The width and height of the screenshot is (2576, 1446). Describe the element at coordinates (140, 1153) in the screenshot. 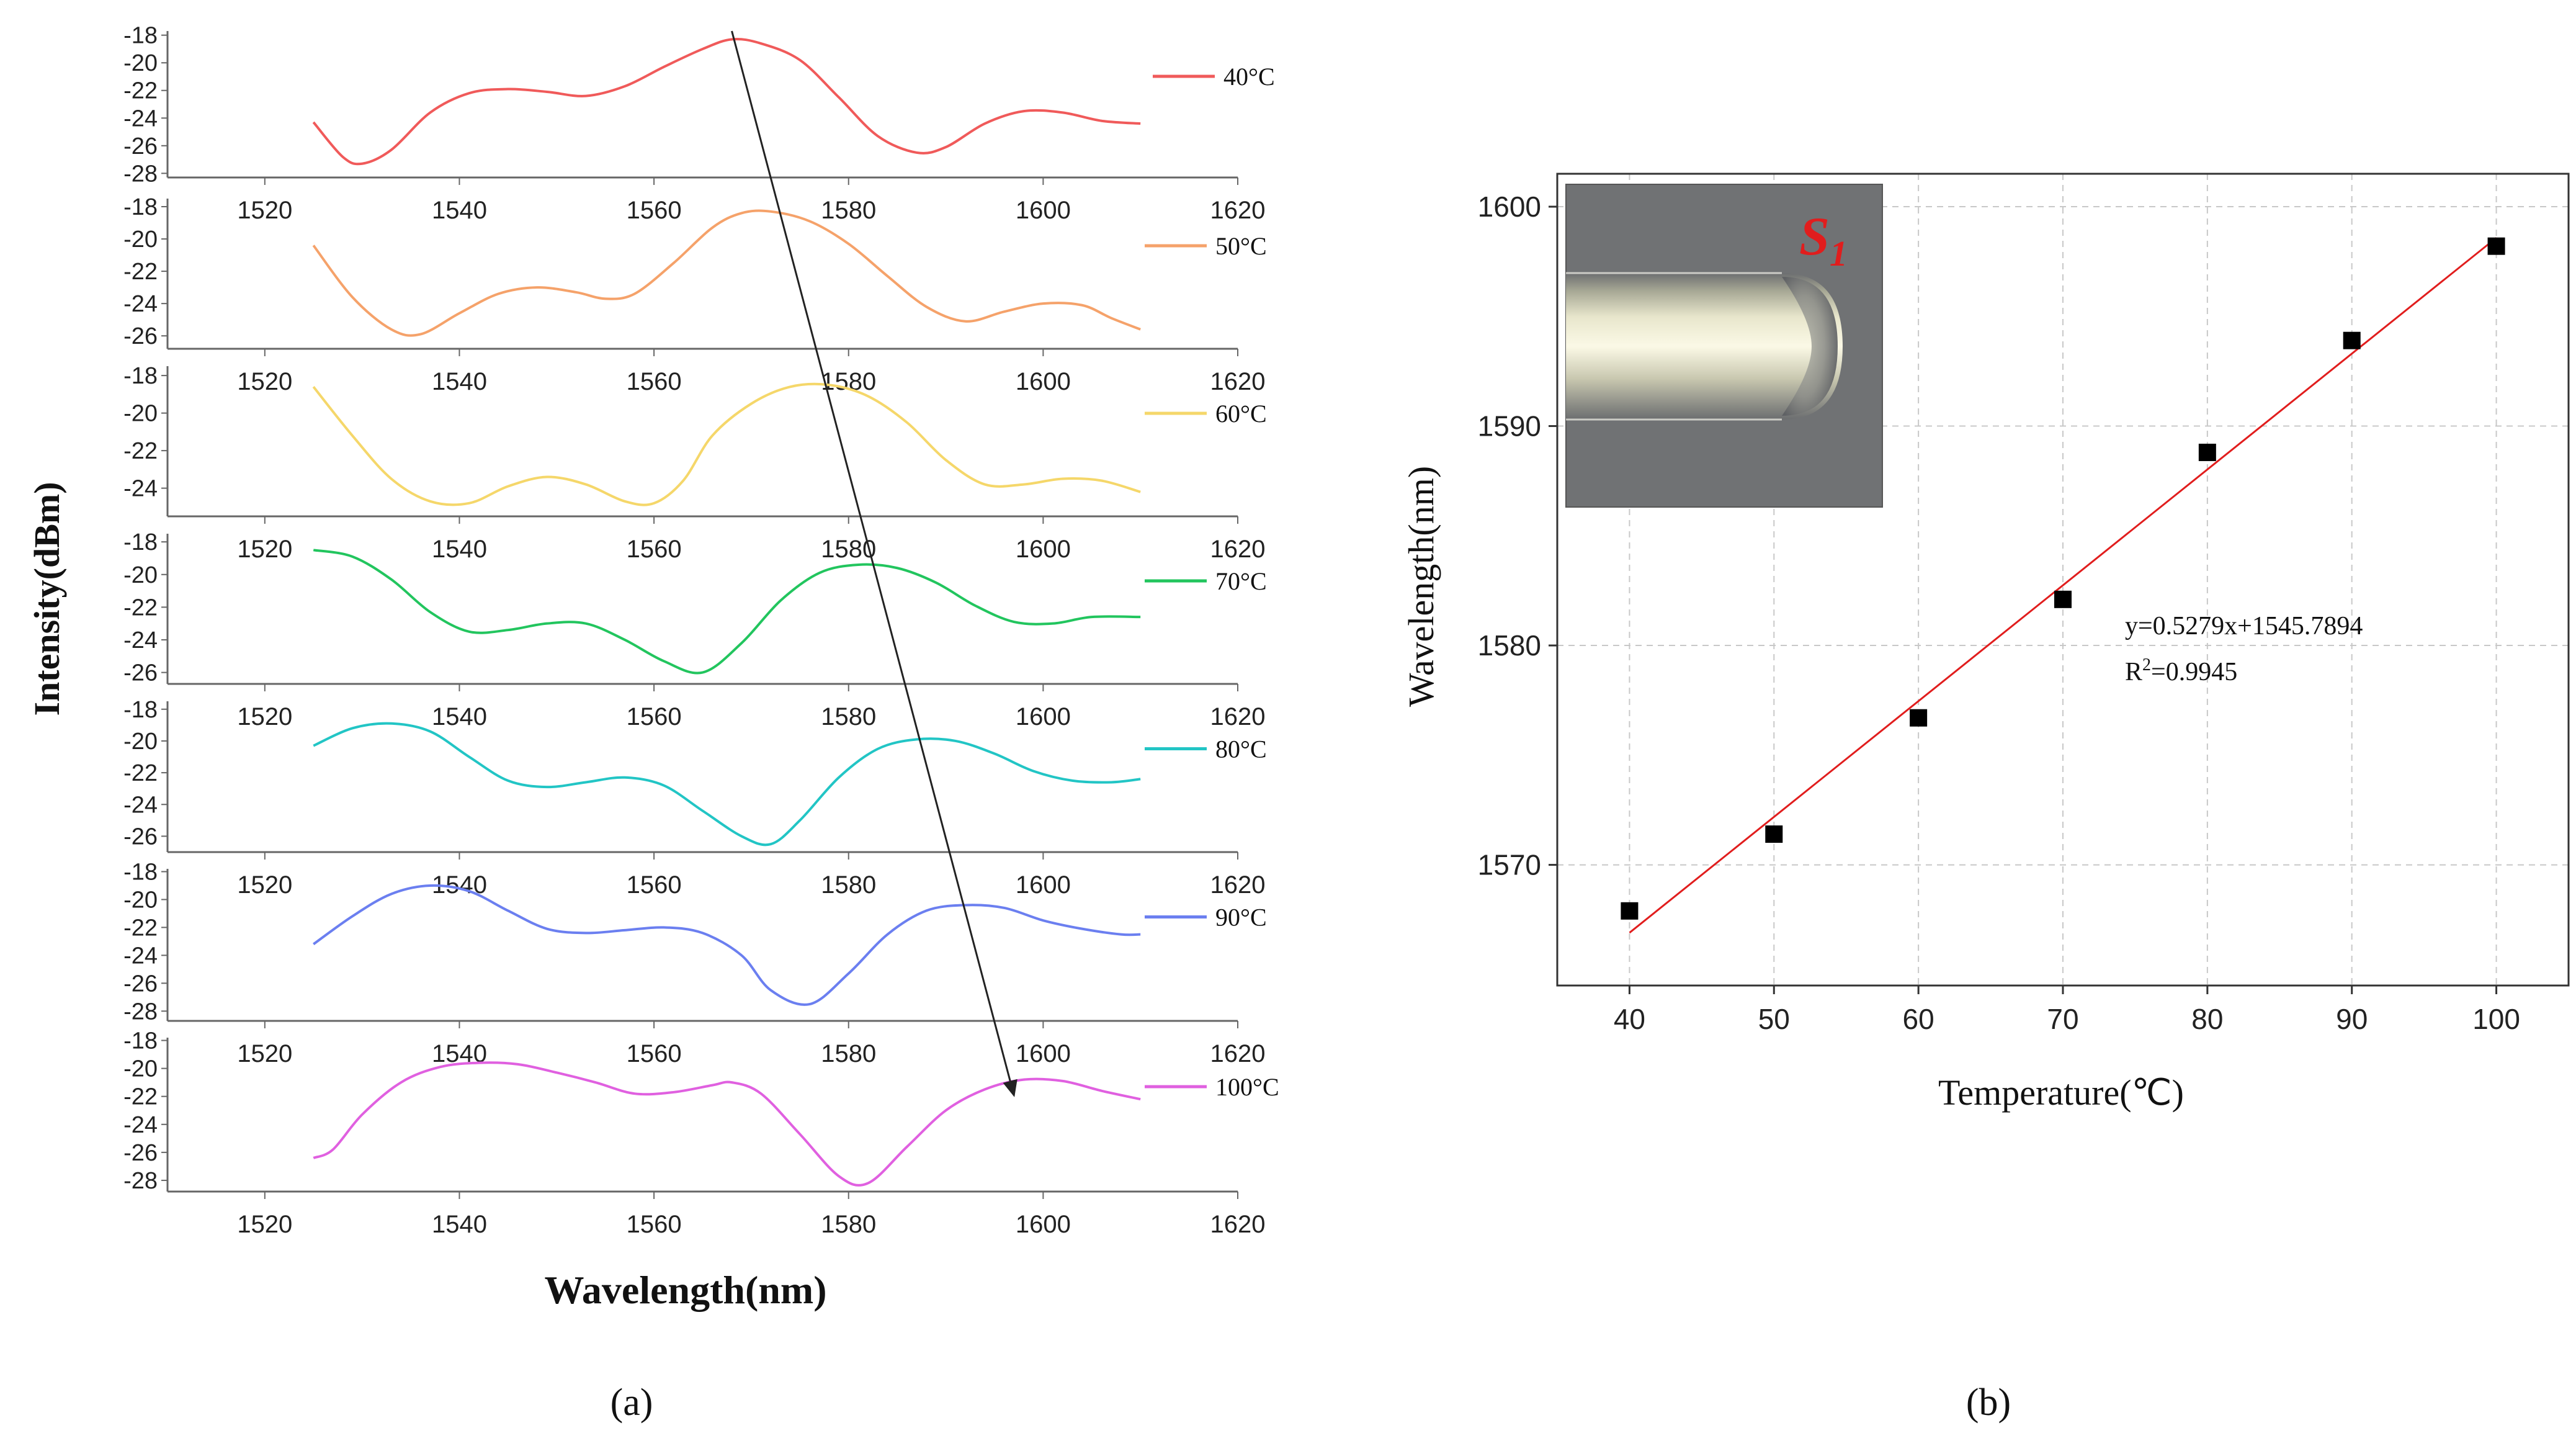

I see `chart-a-ytick-label-6: -26` at that location.